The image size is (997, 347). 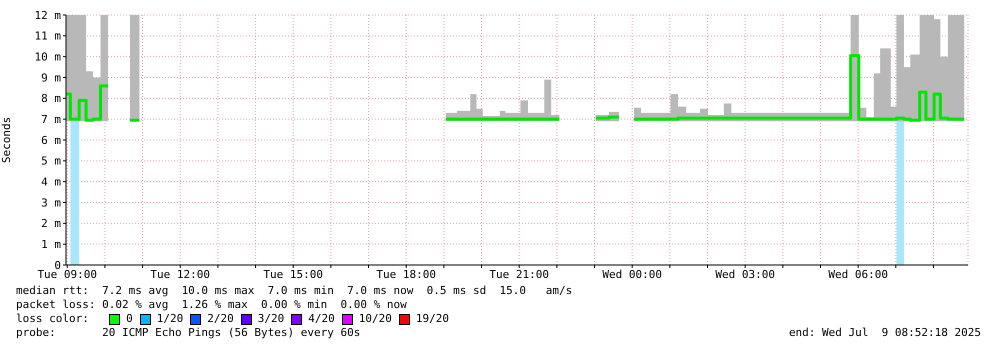 What do you see at coordinates (271, 319) in the screenshot?
I see `text: 3/20` at bounding box center [271, 319].